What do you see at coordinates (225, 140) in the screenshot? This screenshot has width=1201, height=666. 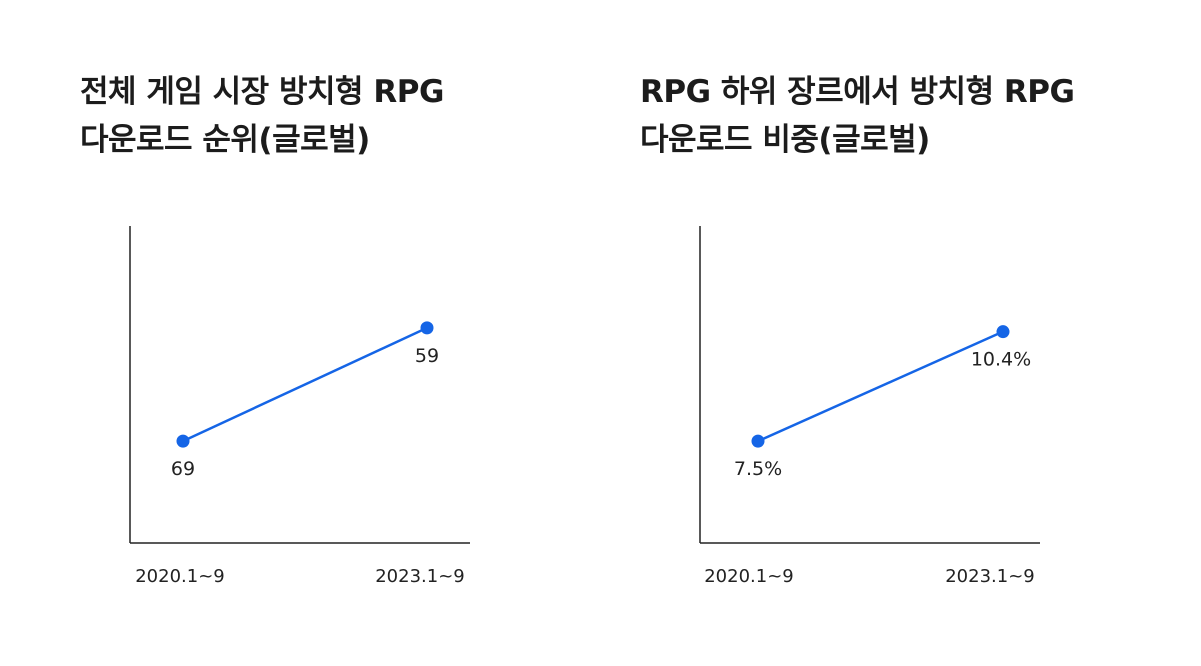 I see `chart-title-line-2: 다운로드 순위(글로벌)` at bounding box center [225, 140].